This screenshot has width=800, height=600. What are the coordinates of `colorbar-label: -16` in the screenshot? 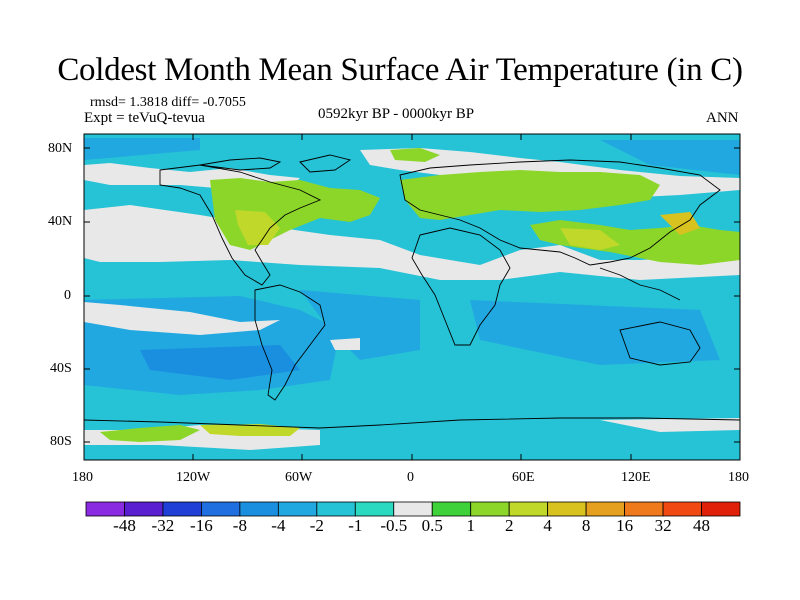 It's located at (201, 525).